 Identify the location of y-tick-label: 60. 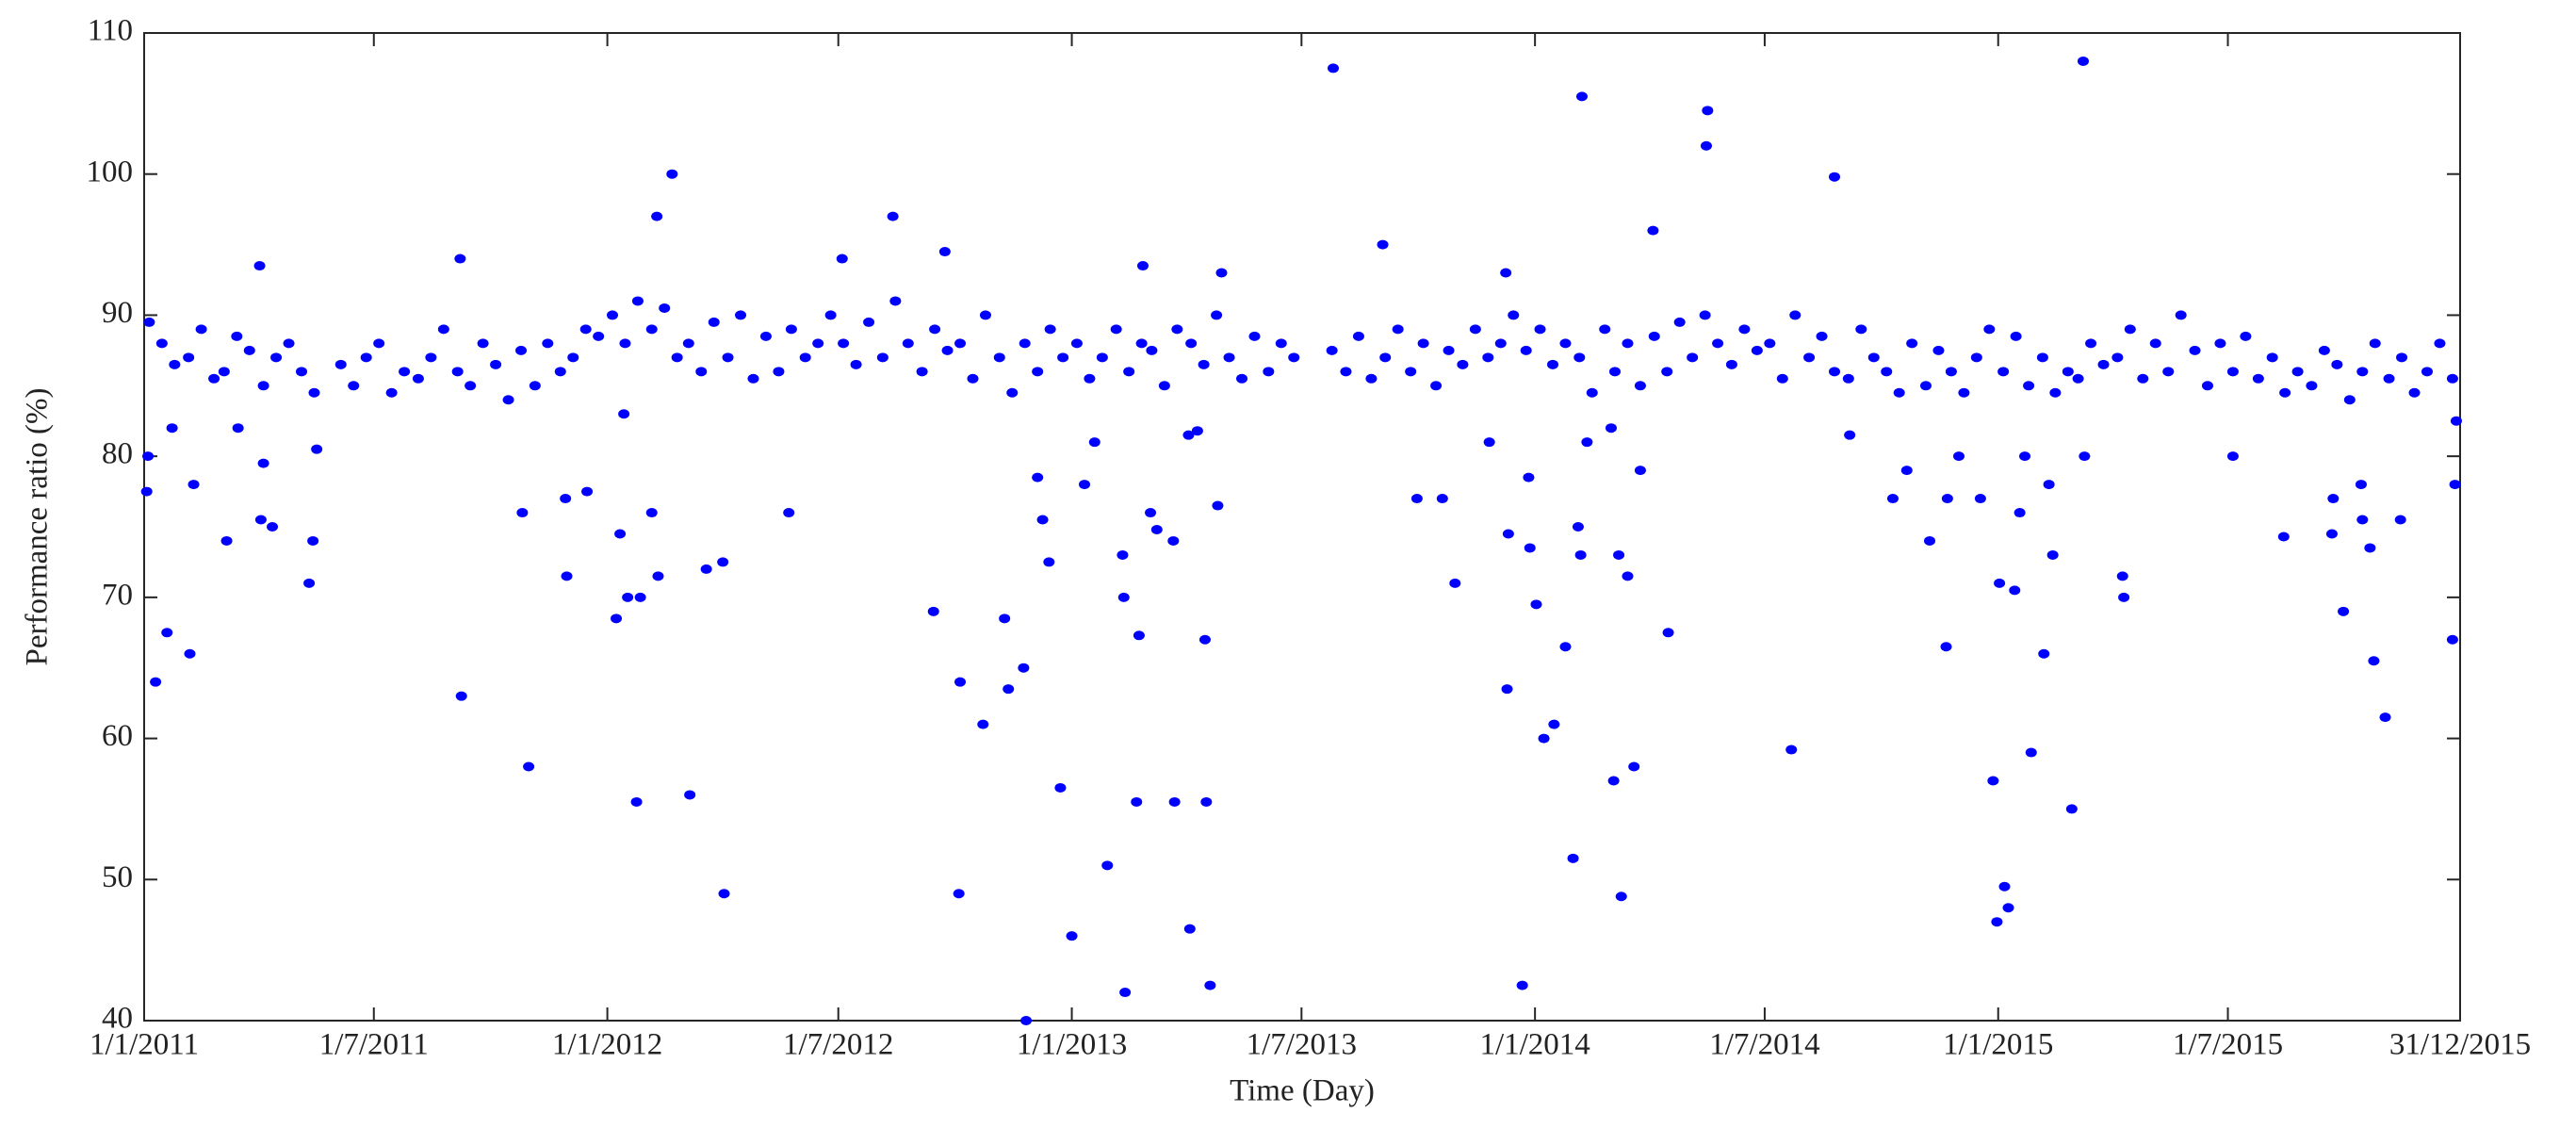
(117, 736).